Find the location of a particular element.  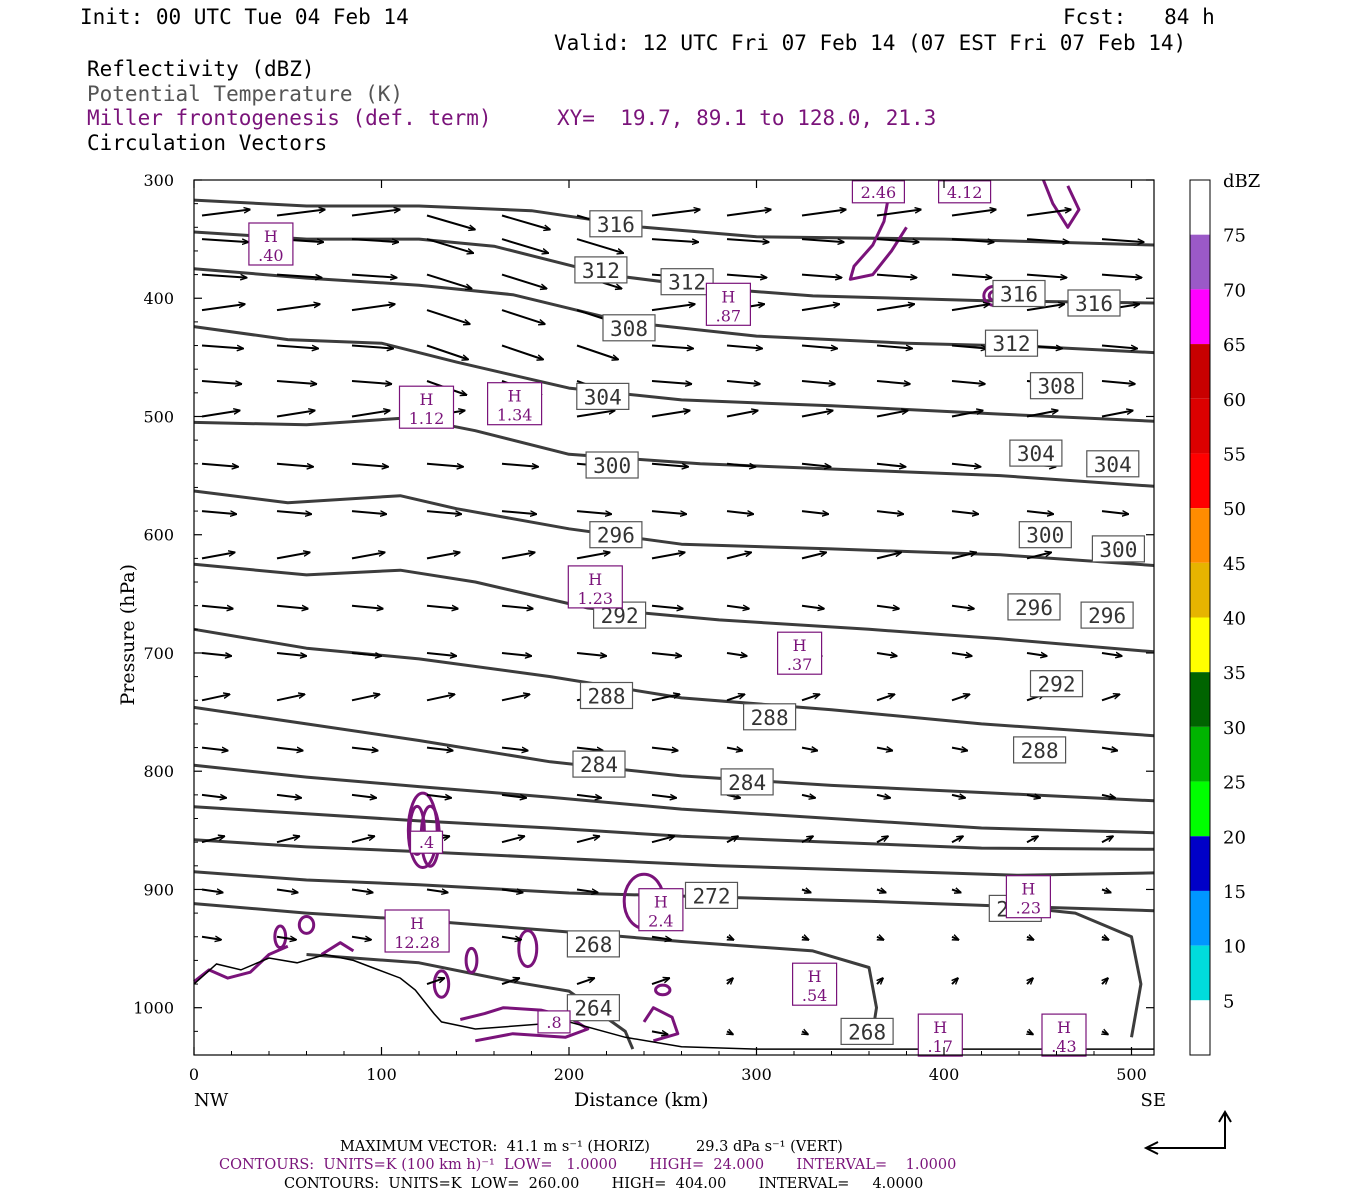

theta-label: 296 is located at coordinates (616, 536).